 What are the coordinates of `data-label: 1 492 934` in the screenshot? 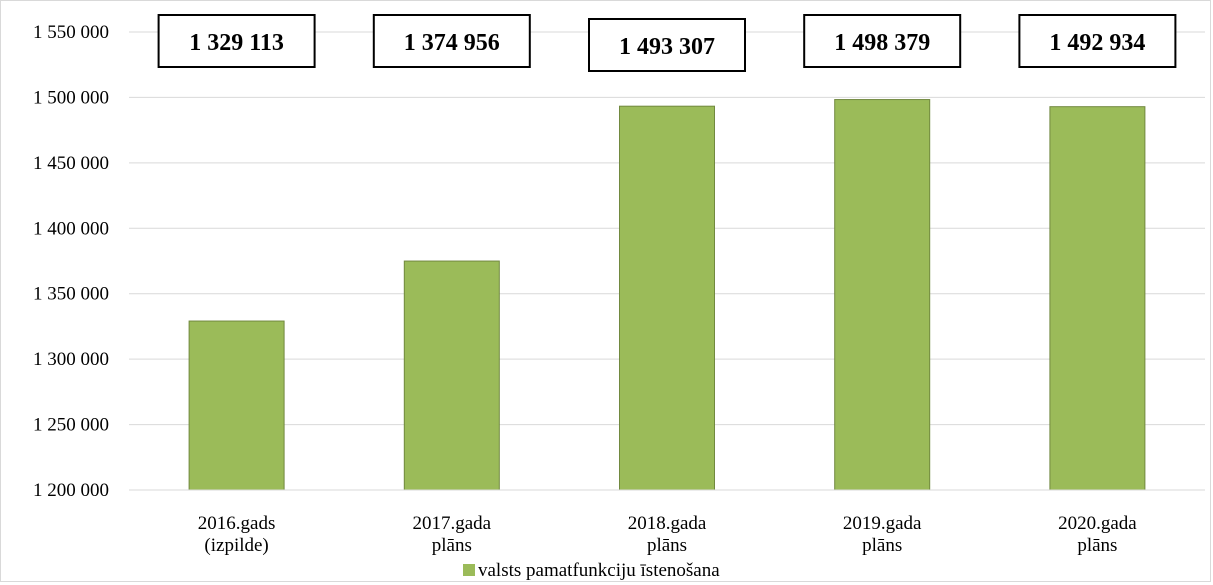 It's located at (1097, 43).